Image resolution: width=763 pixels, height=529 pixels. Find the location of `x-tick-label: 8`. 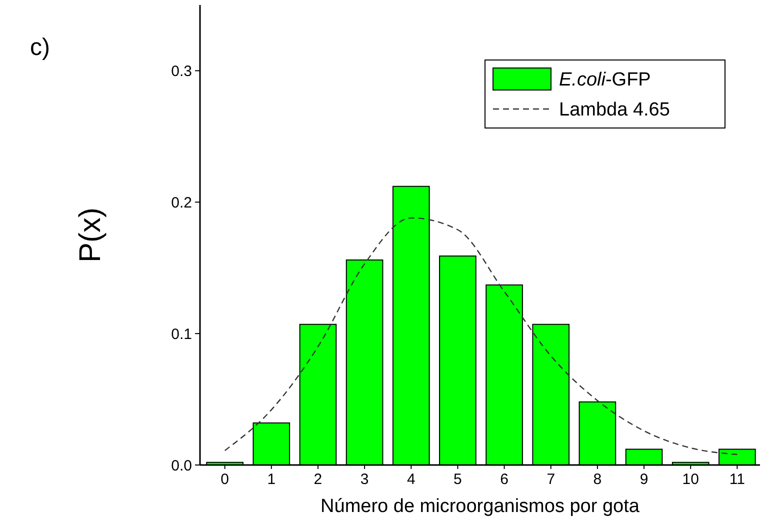

x-tick-label: 8 is located at coordinates (597, 479).